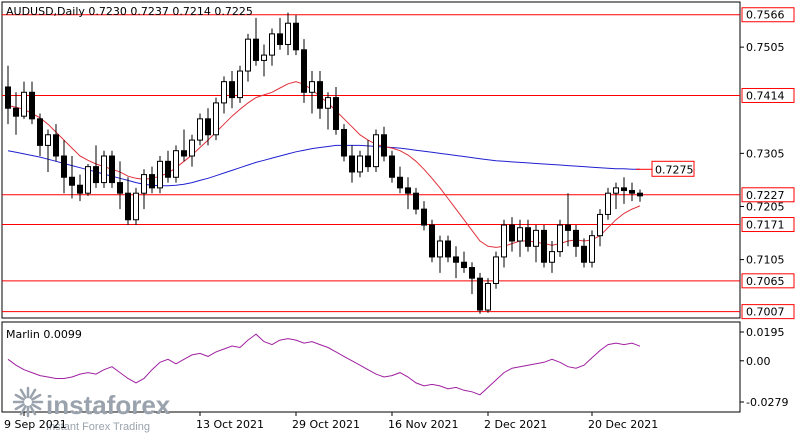 This screenshot has width=798, height=436. I want to click on level-label-text: 0.7566, so click(765, 15).